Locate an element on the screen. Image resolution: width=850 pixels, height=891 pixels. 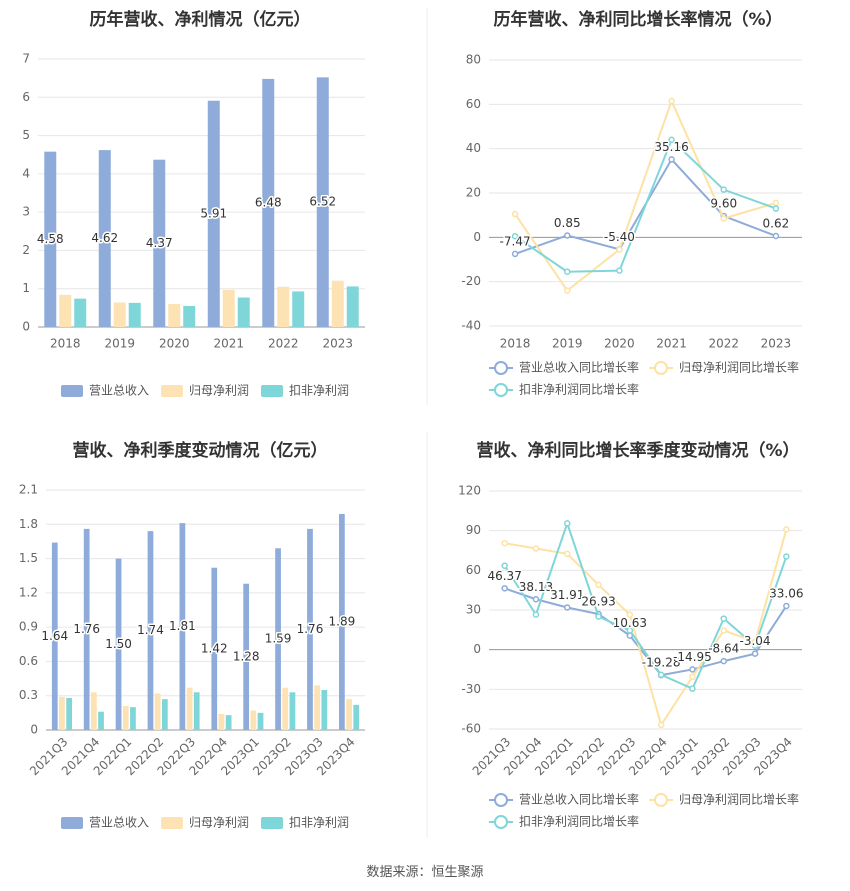
chart-title: 营收、净利同比增长率季度变动情况（%） is located at coordinates (637, 450).